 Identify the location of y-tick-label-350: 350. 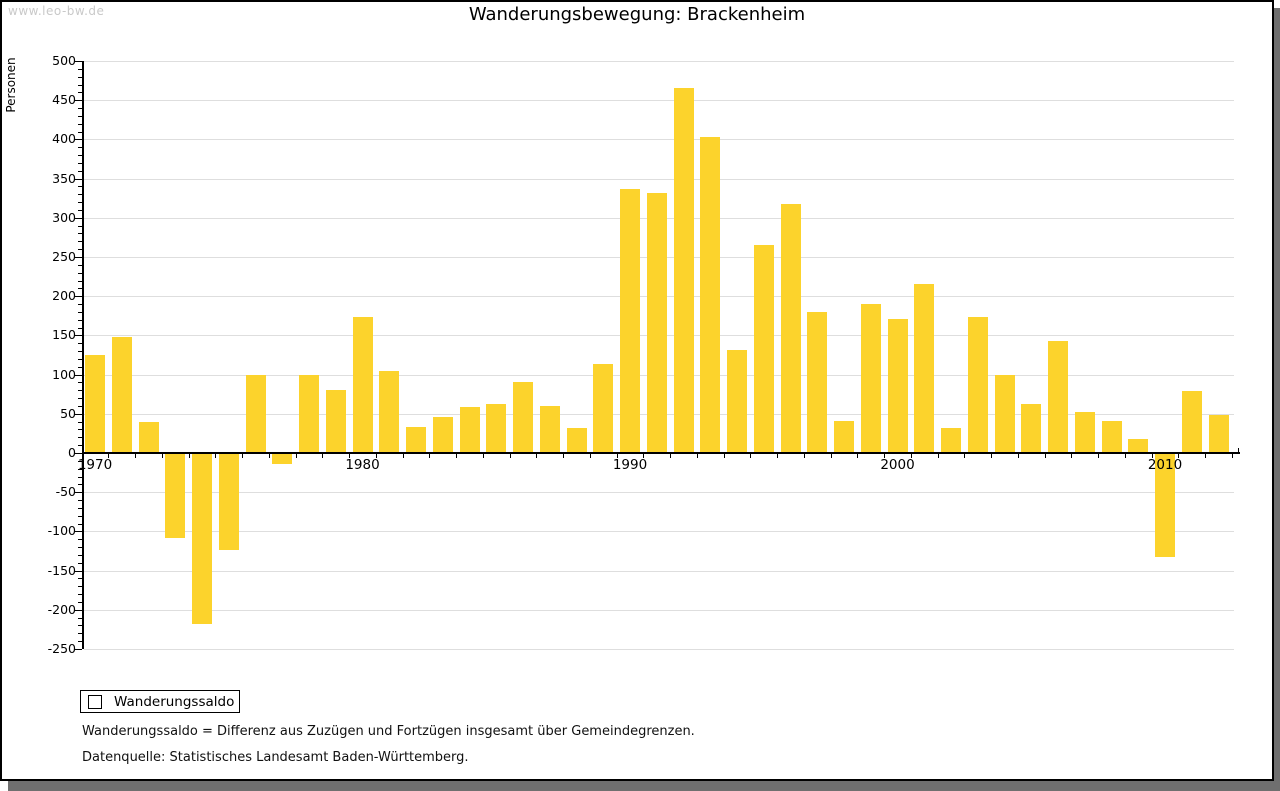
(64, 178).